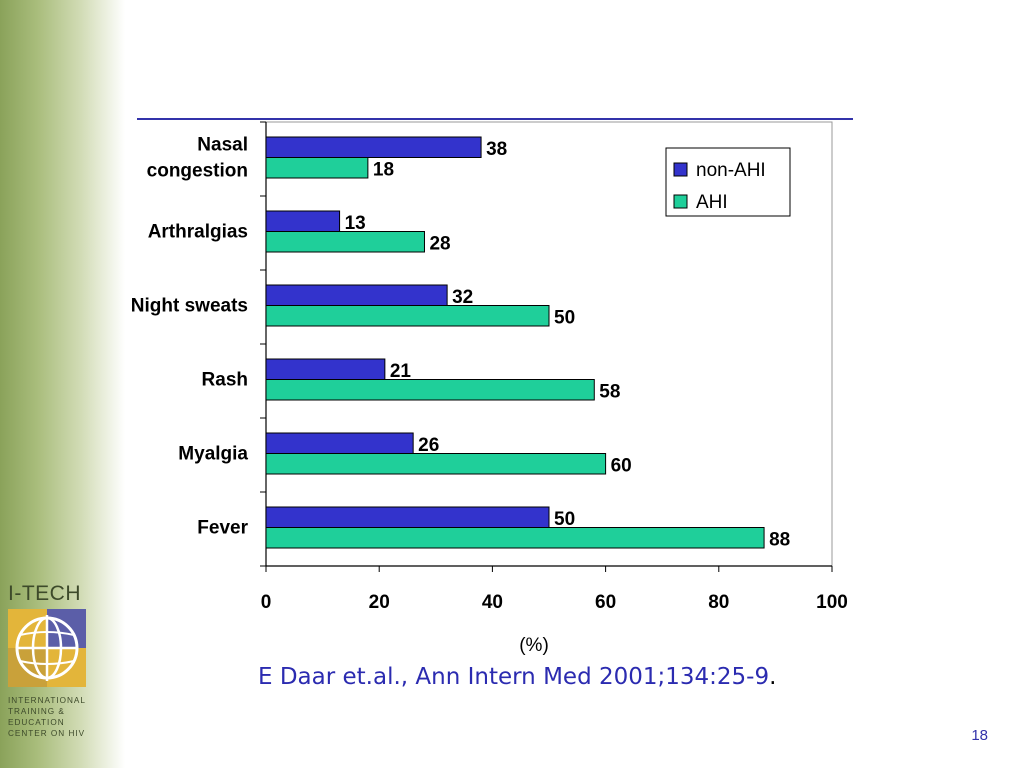 The image size is (1024, 768). What do you see at coordinates (189, 306) in the screenshot?
I see `category-label: Night sweats` at bounding box center [189, 306].